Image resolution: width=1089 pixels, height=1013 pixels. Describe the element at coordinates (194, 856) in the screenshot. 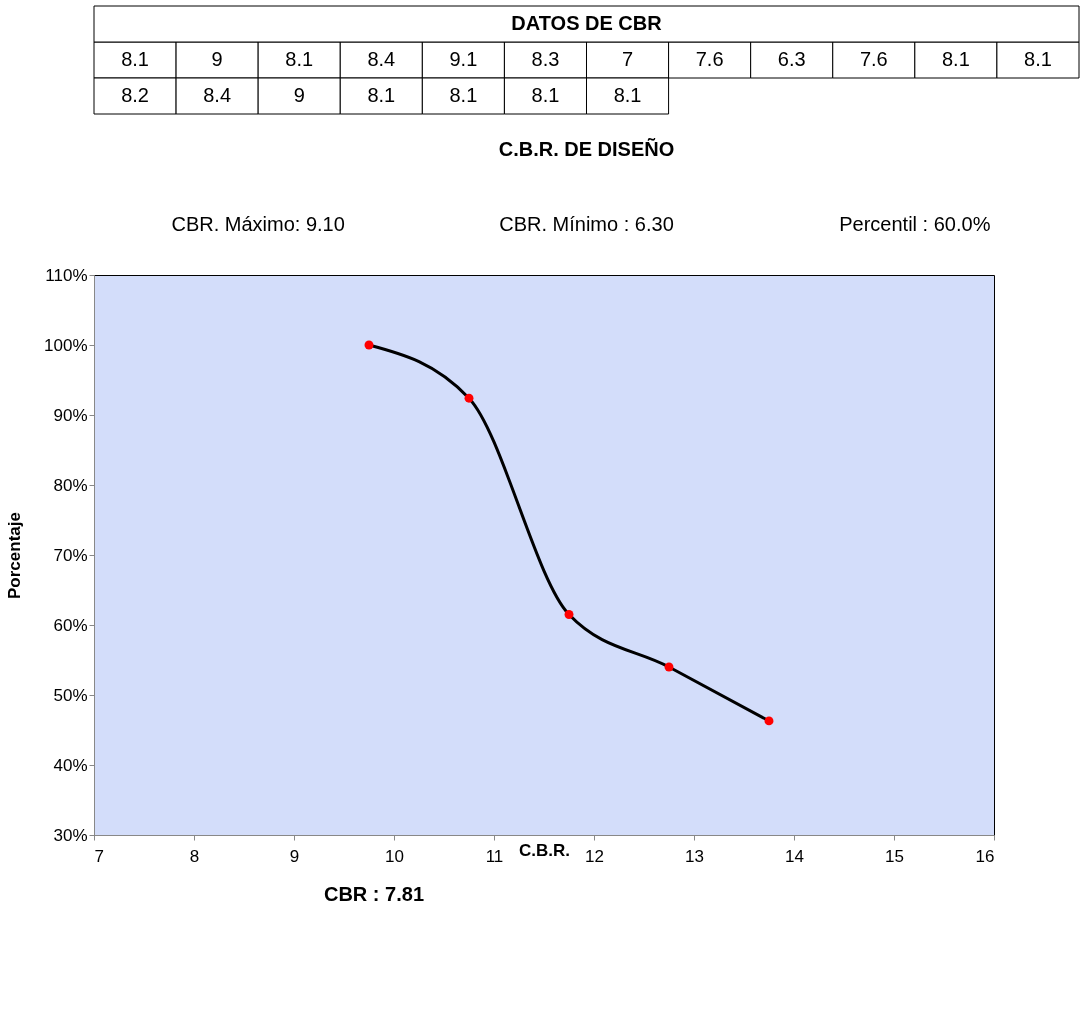

I see `x-tick-label: 8` at that location.